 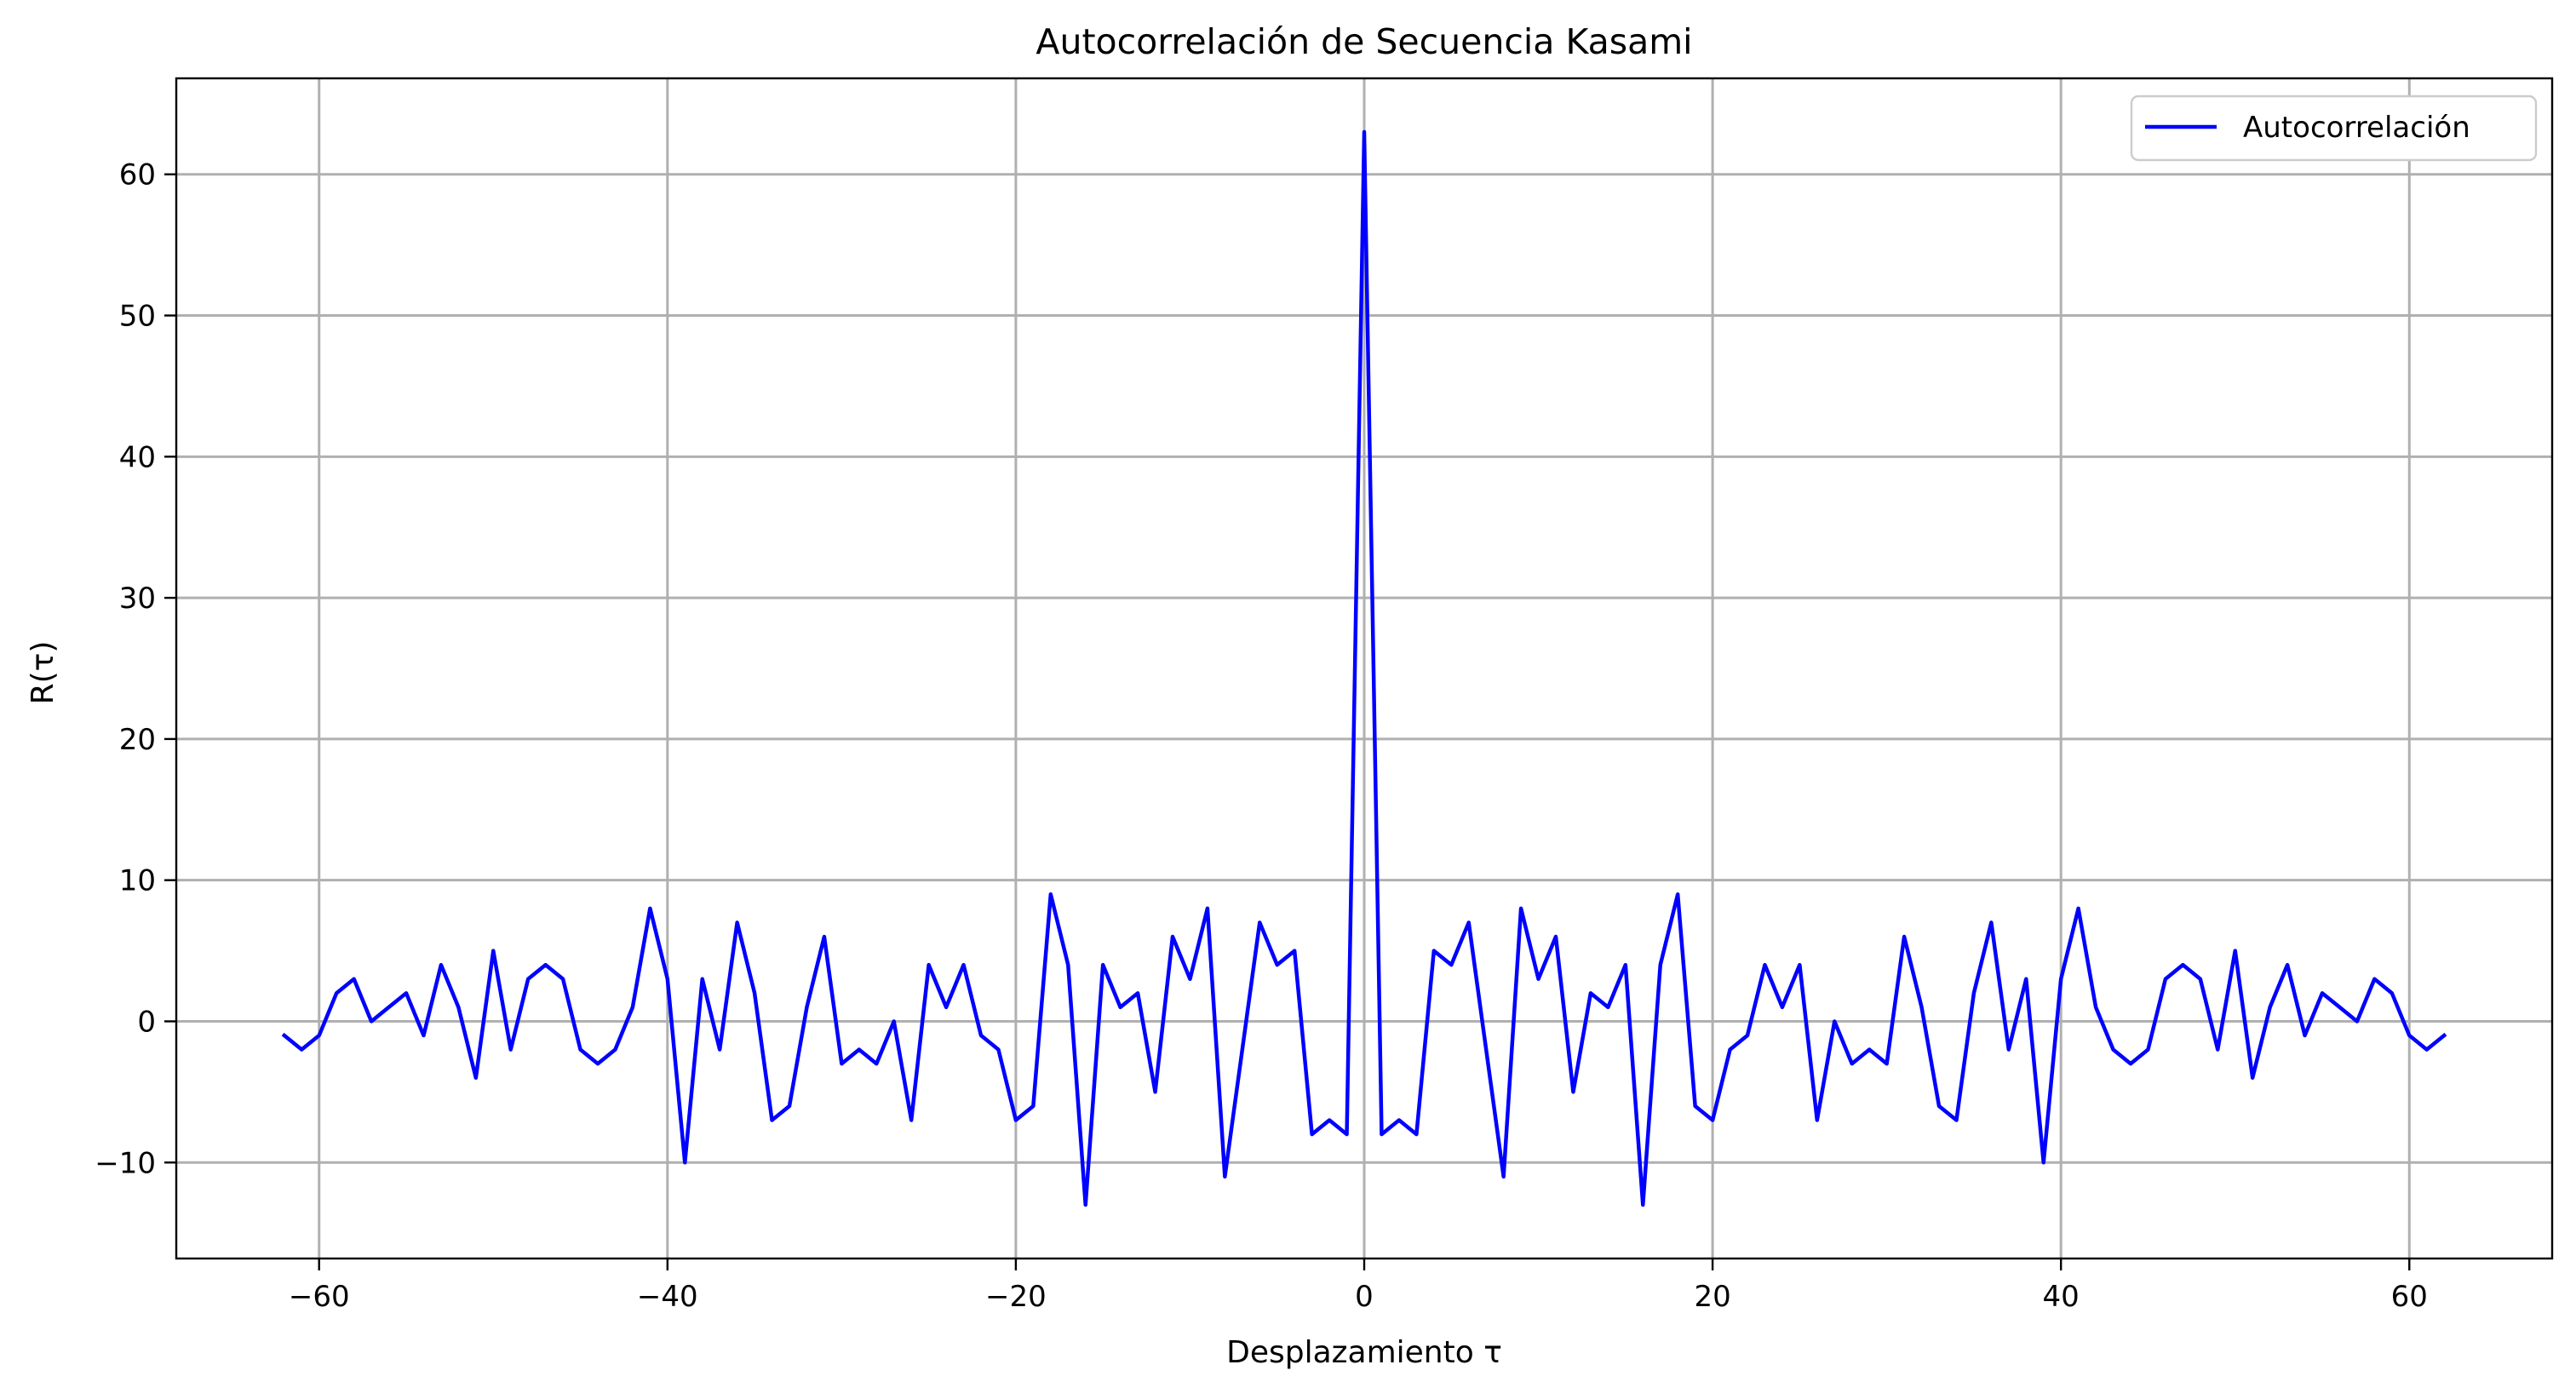 What do you see at coordinates (125, 1163) in the screenshot?
I see `y-tick-label: −10` at bounding box center [125, 1163].